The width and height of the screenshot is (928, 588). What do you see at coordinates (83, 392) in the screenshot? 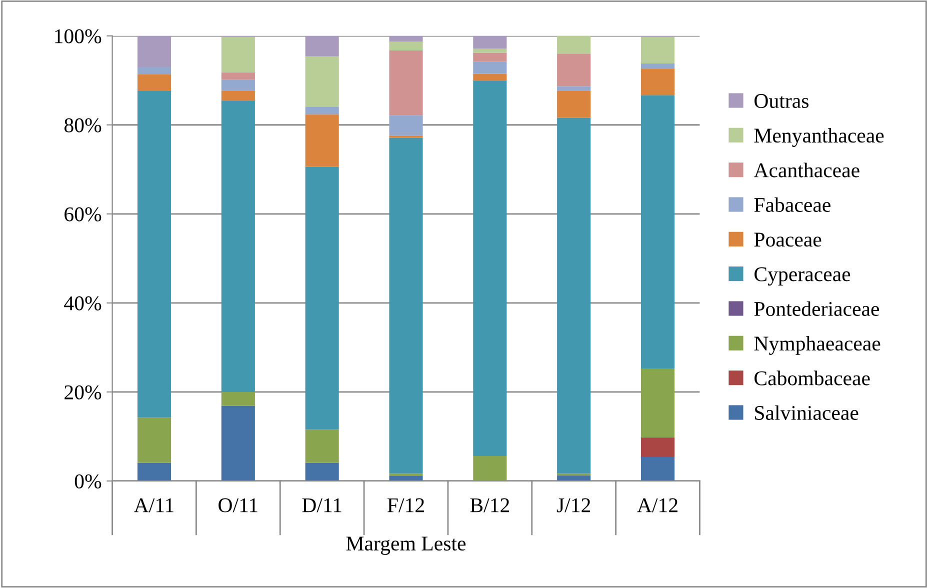
I see `y-tick-label: 20%` at bounding box center [83, 392].